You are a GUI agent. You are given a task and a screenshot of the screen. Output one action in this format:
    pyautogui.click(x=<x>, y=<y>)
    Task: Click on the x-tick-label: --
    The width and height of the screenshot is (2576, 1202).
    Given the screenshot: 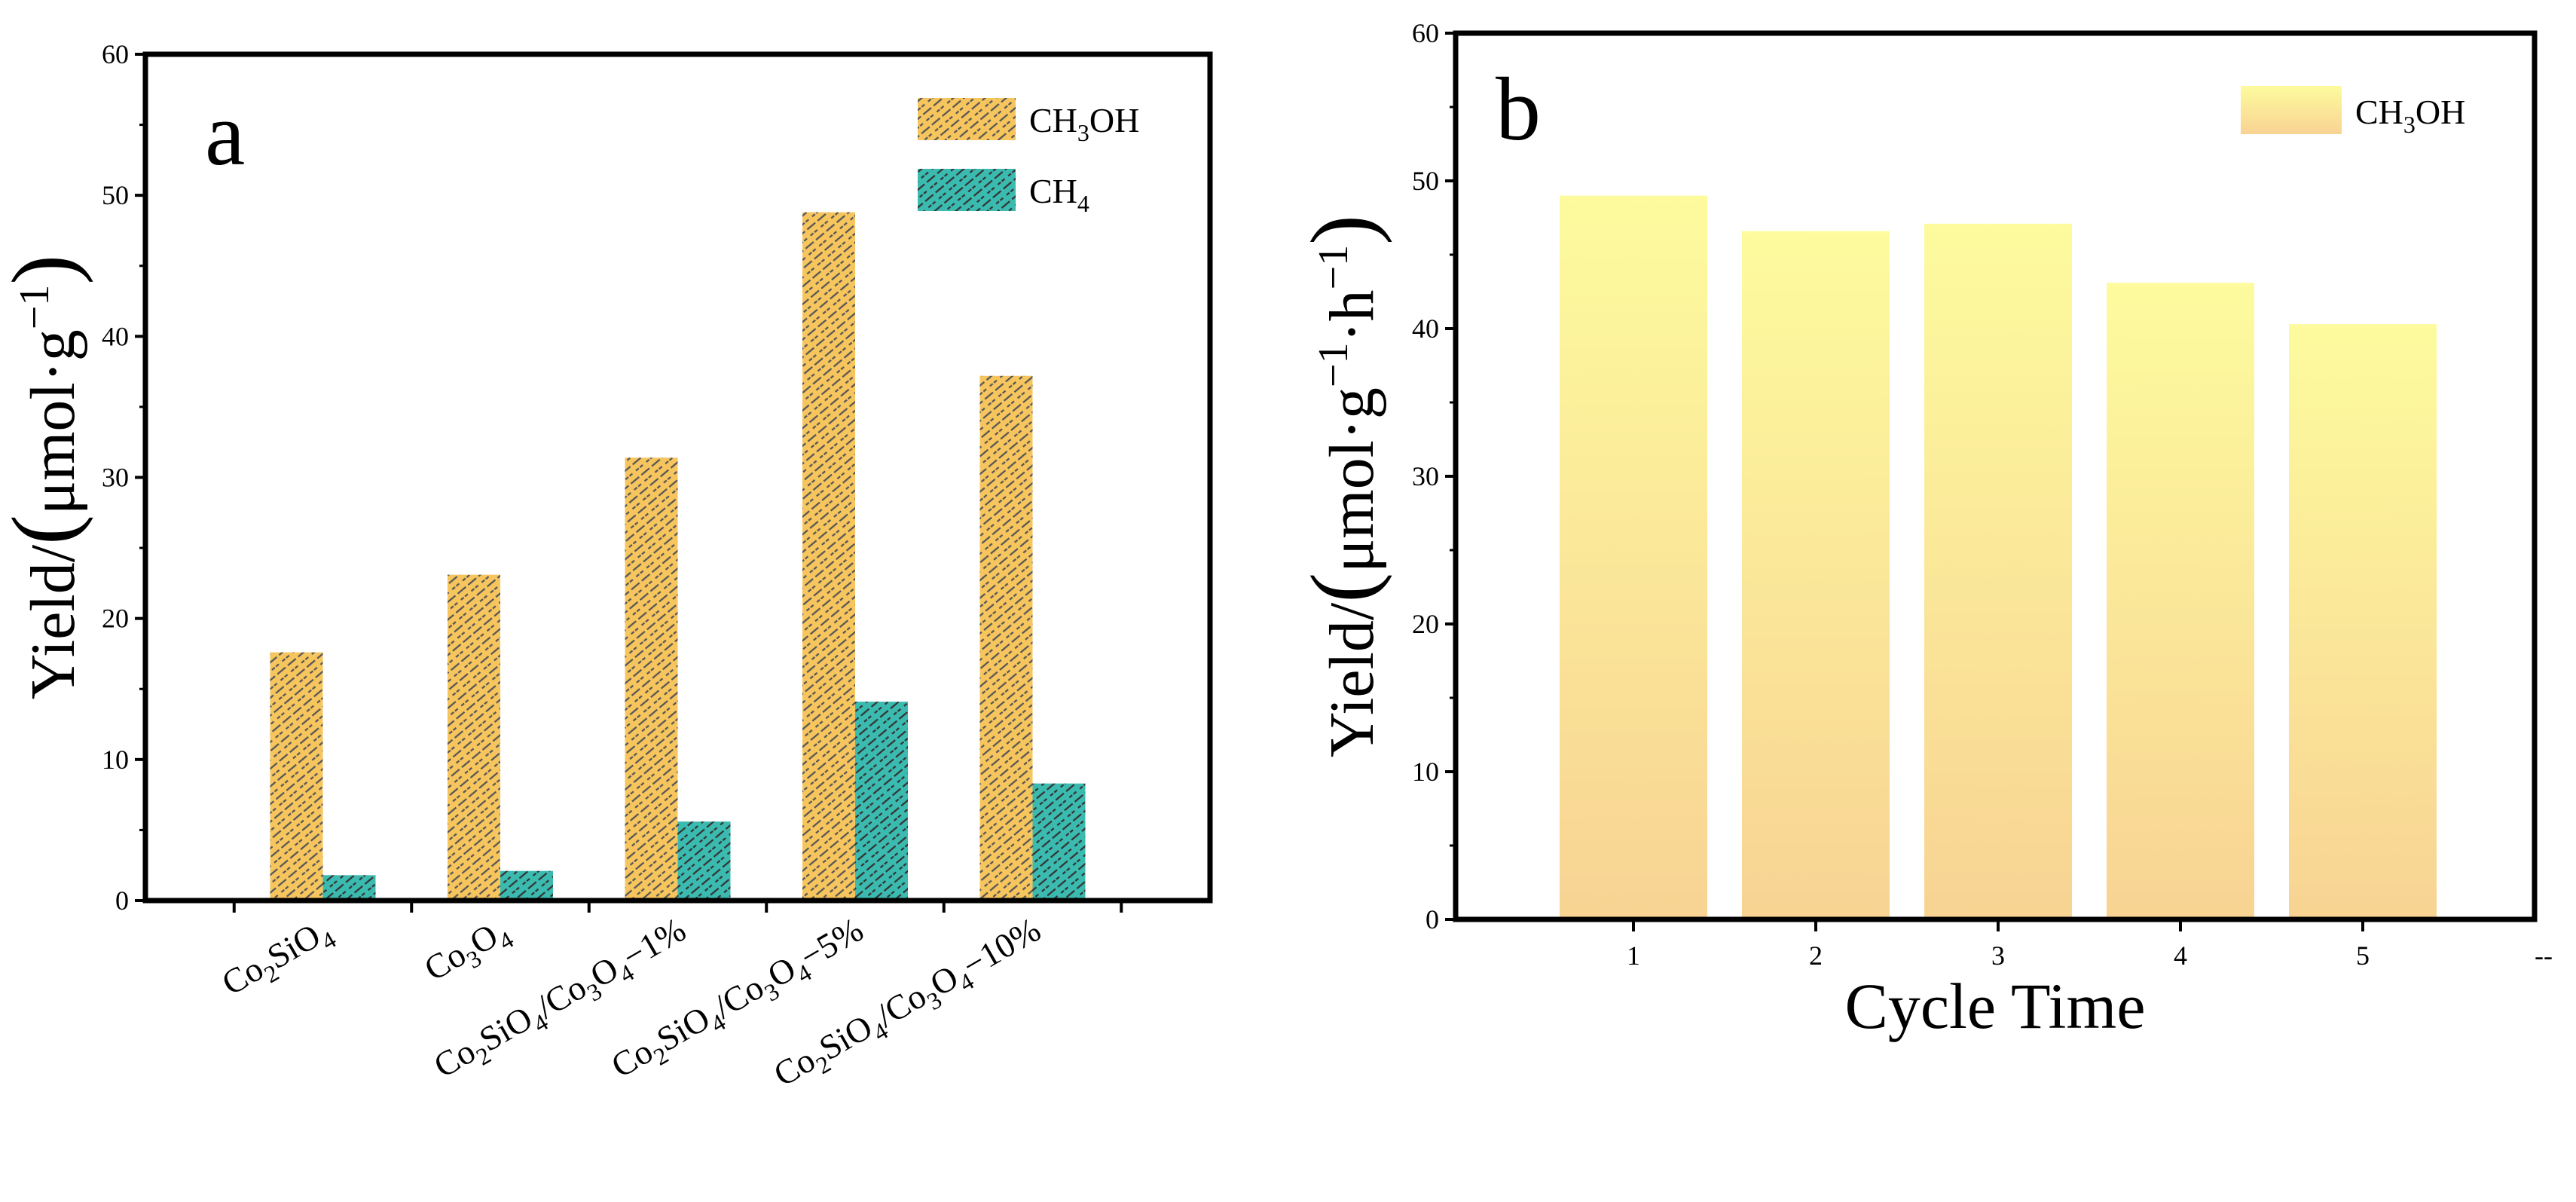 What is the action you would take?
    pyautogui.click(x=2544, y=955)
    